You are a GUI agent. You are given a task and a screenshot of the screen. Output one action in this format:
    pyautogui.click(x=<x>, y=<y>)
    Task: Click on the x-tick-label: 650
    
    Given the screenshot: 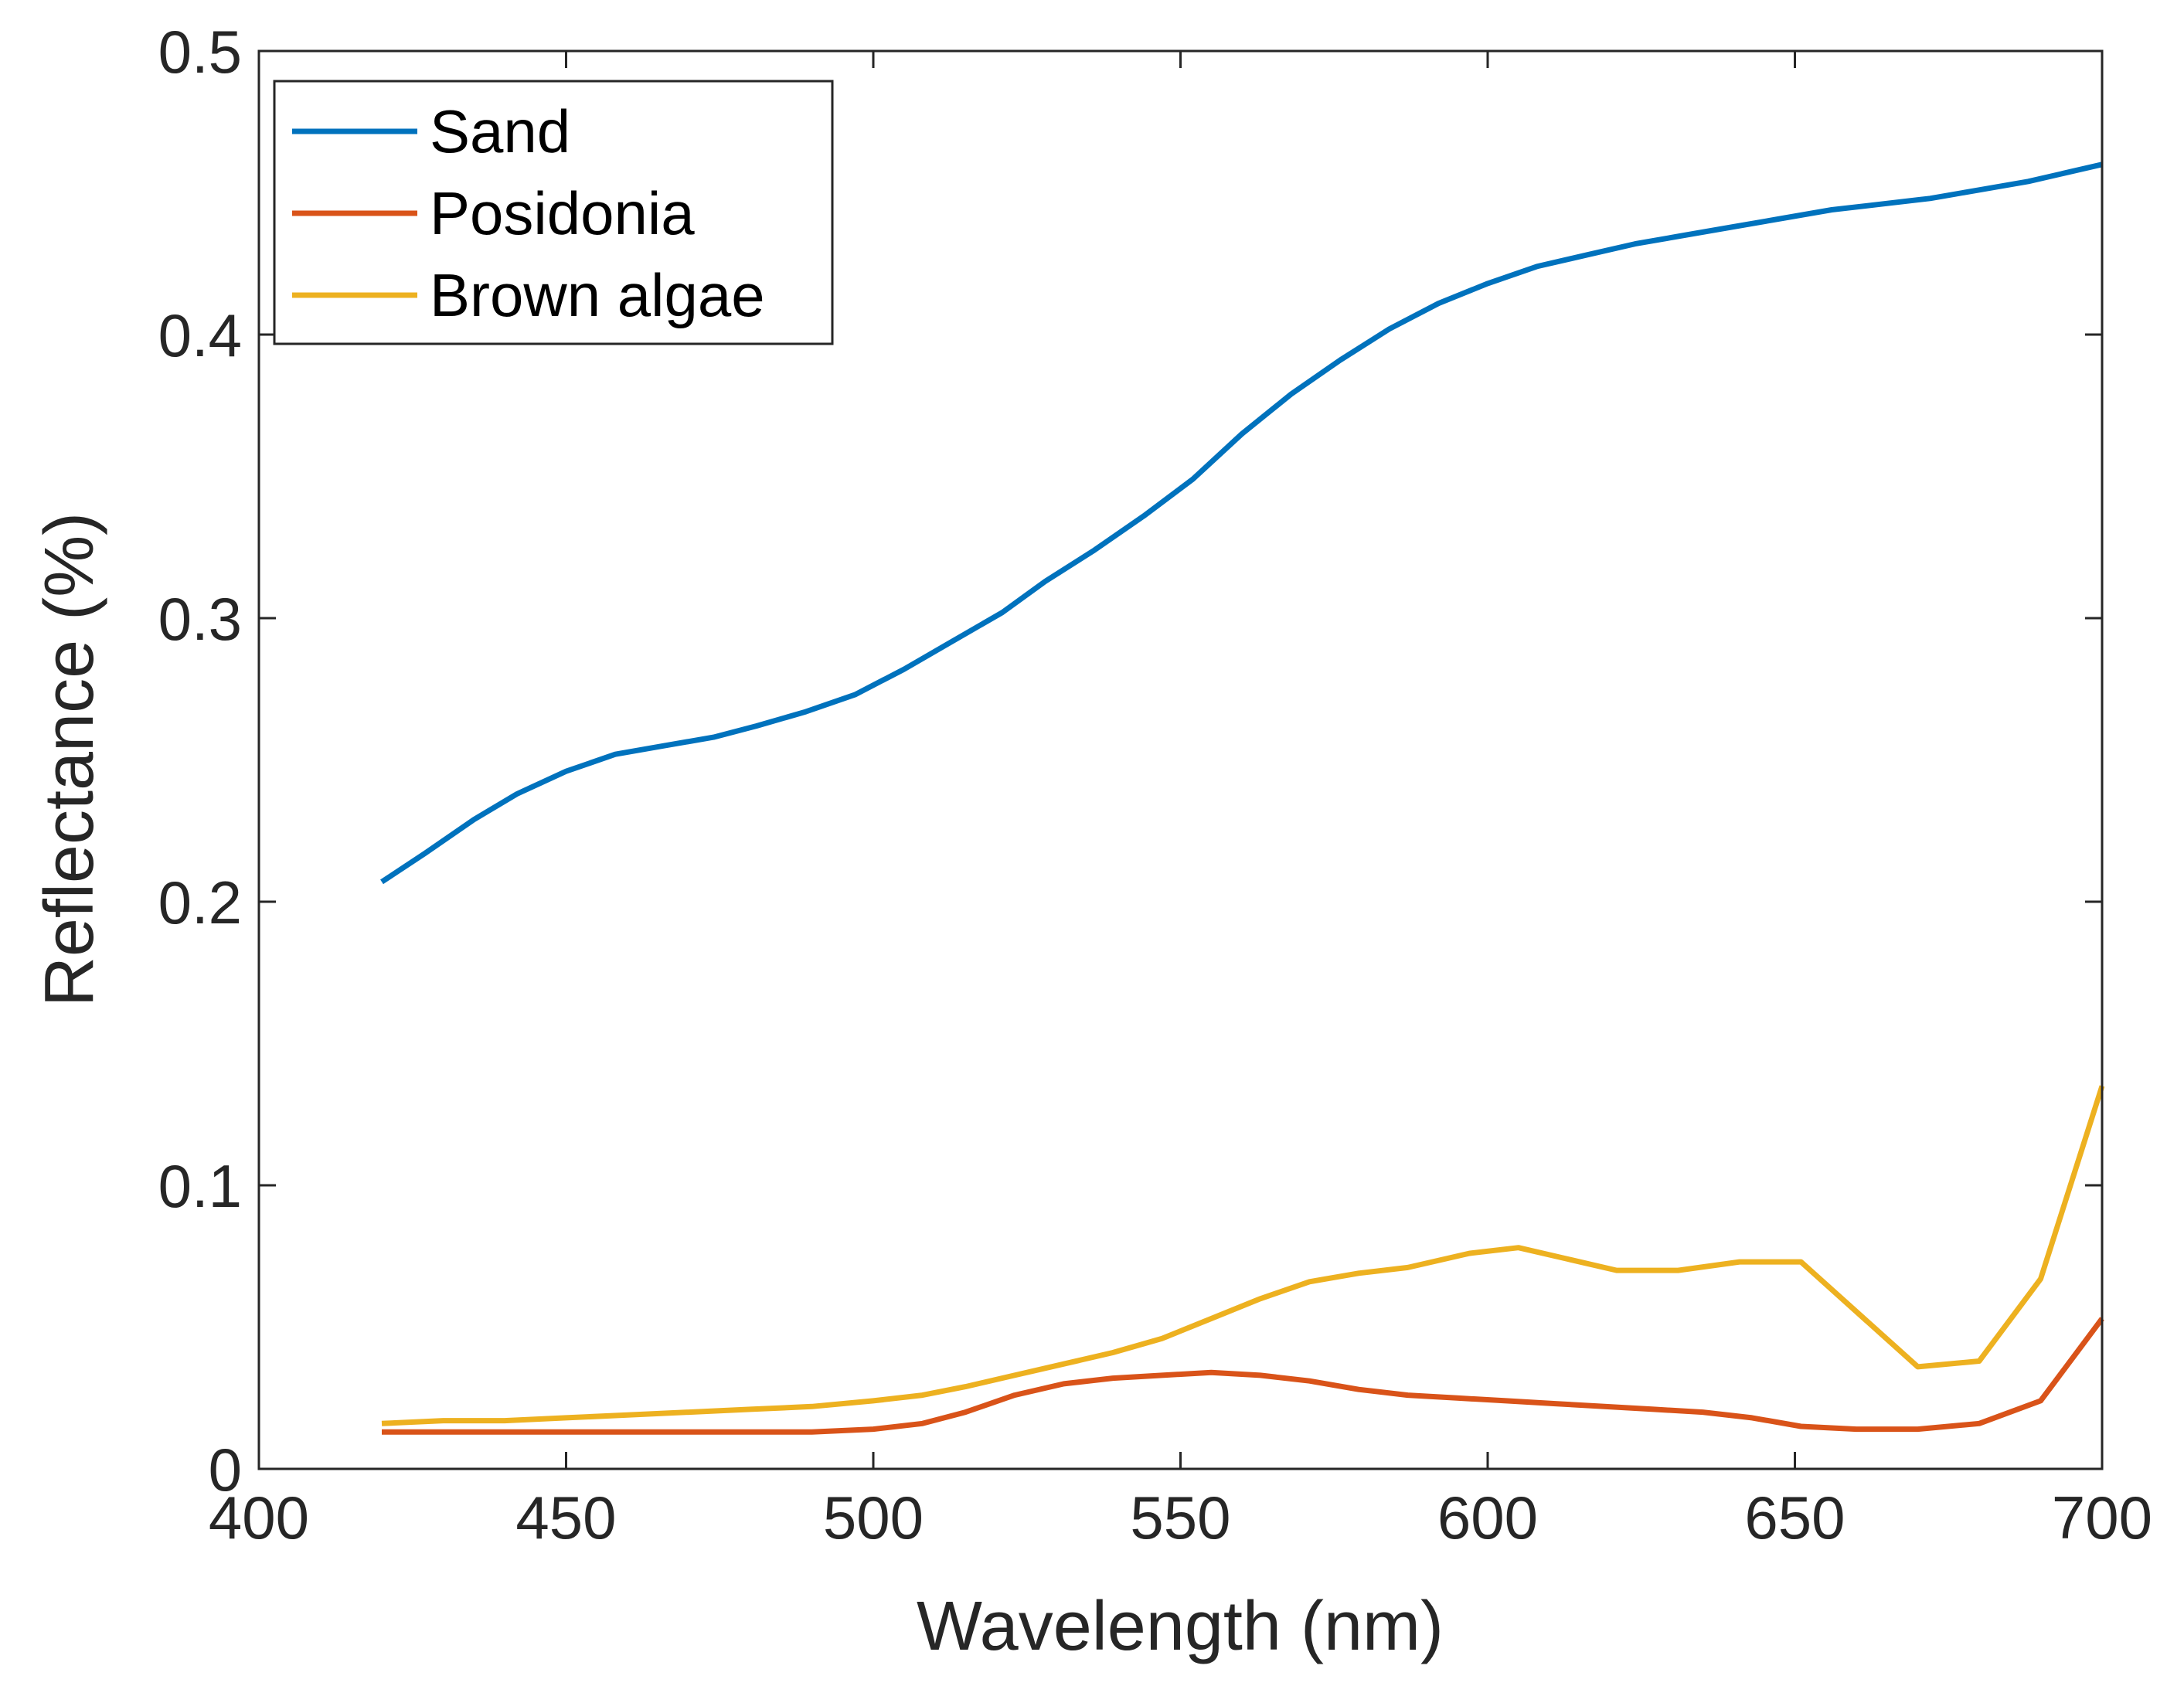 What is the action you would take?
    pyautogui.click(x=1794, y=1518)
    